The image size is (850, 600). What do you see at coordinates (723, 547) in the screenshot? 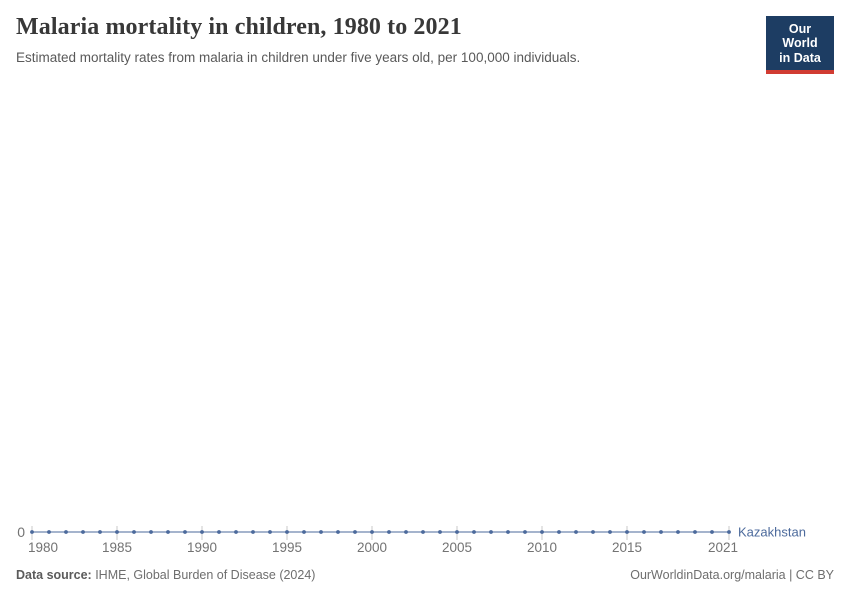
I see `x-axis-tick-label: 2021` at bounding box center [723, 547].